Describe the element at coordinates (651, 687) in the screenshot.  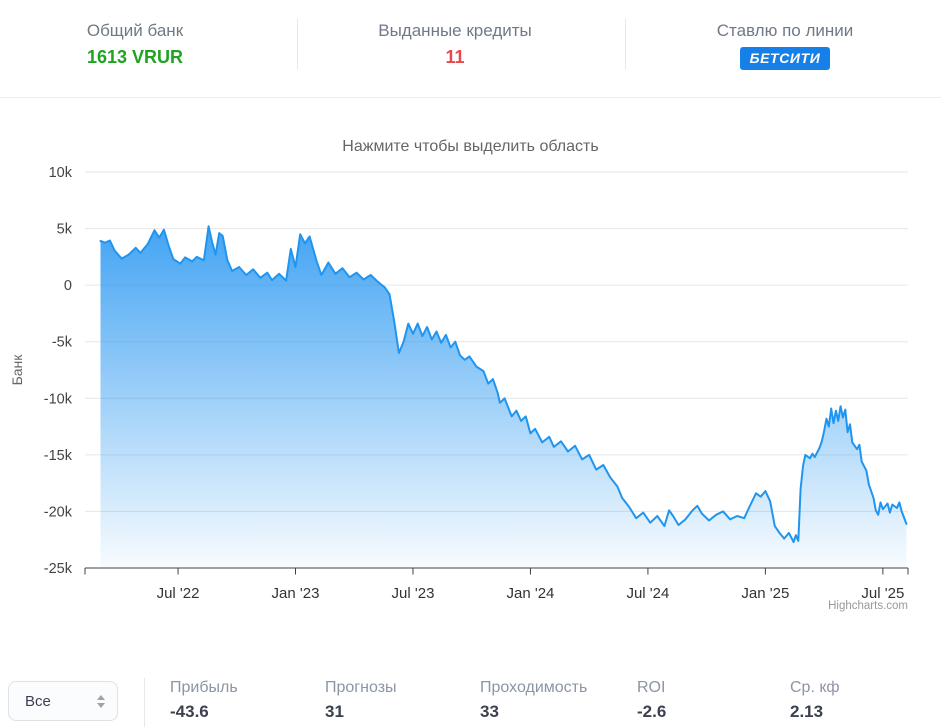
I see `roi-label: ROI` at that location.